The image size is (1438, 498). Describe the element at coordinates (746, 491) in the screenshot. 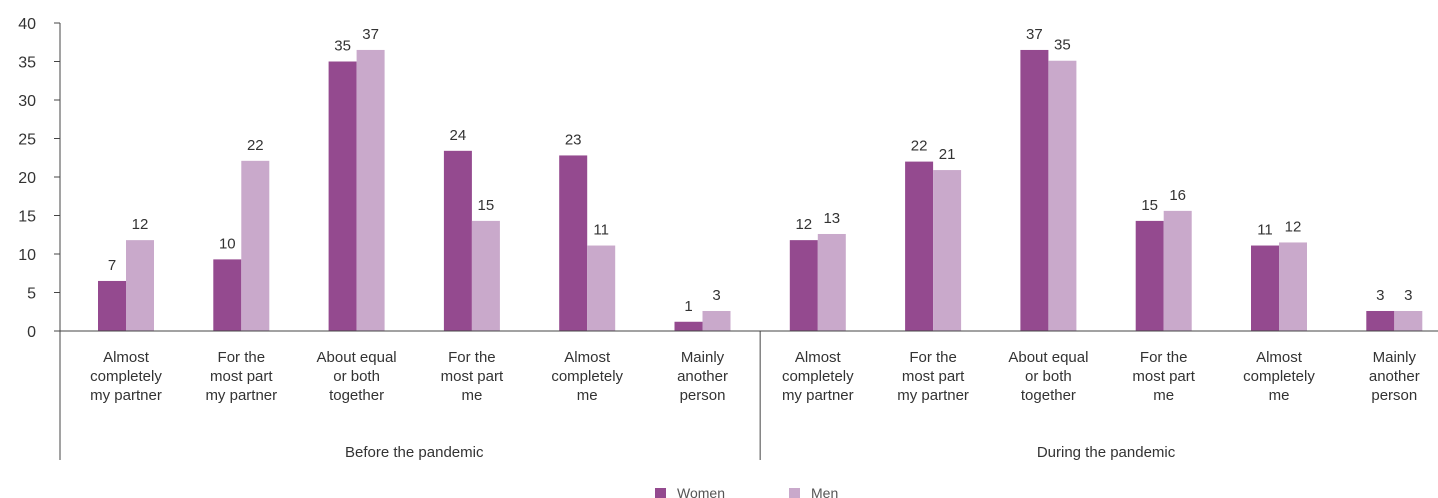

I see `legend: Women Men` at that location.